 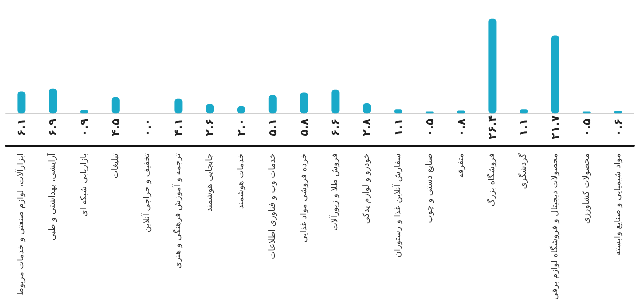 I want to click on data-label: ۵.۱, so click(x=273, y=127).